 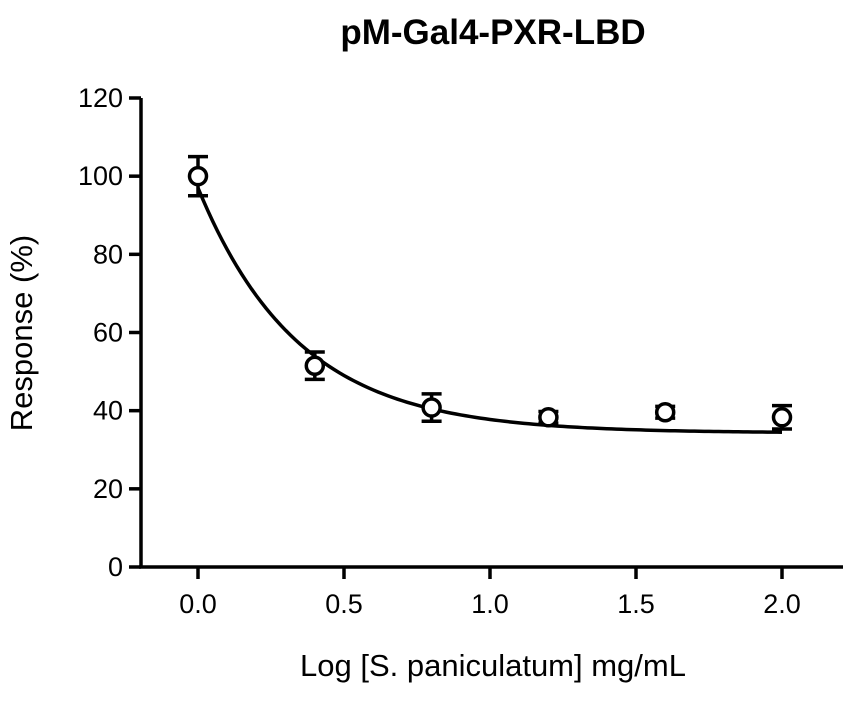 I want to click on y-tick-label: 100, so click(x=100, y=176).